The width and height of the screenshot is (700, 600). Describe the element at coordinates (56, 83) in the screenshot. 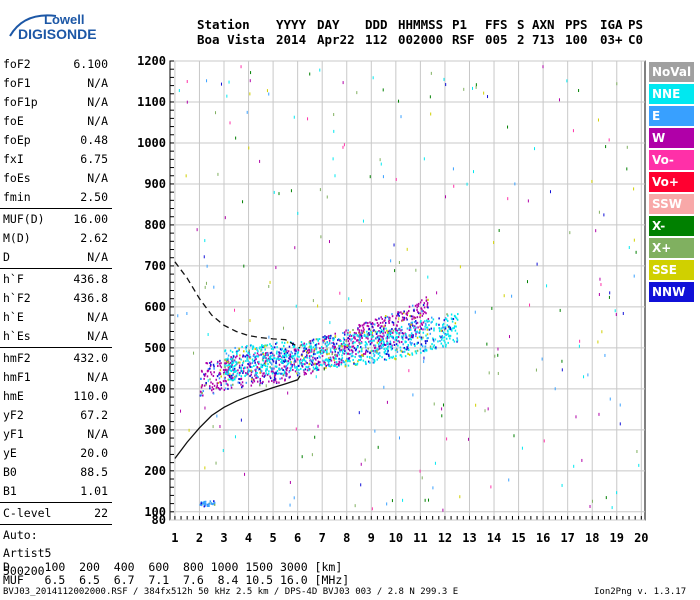

I see `param-row: foF1 N/A` at that location.